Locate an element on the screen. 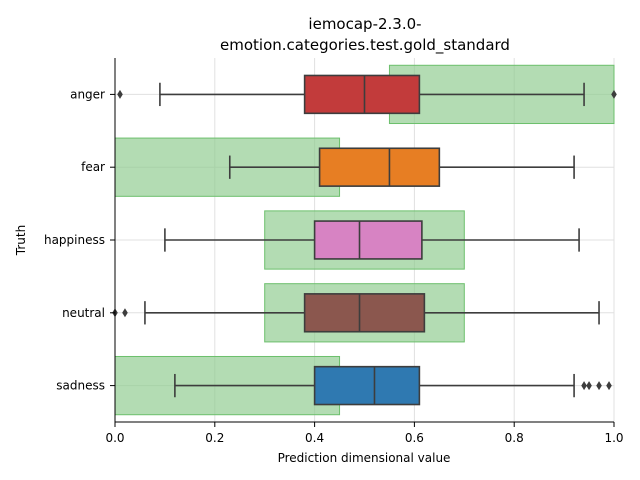 This screenshot has width=640, height=480. chart-title-line-2: emotion.categories.test.gold_standard is located at coordinates (365, 45).